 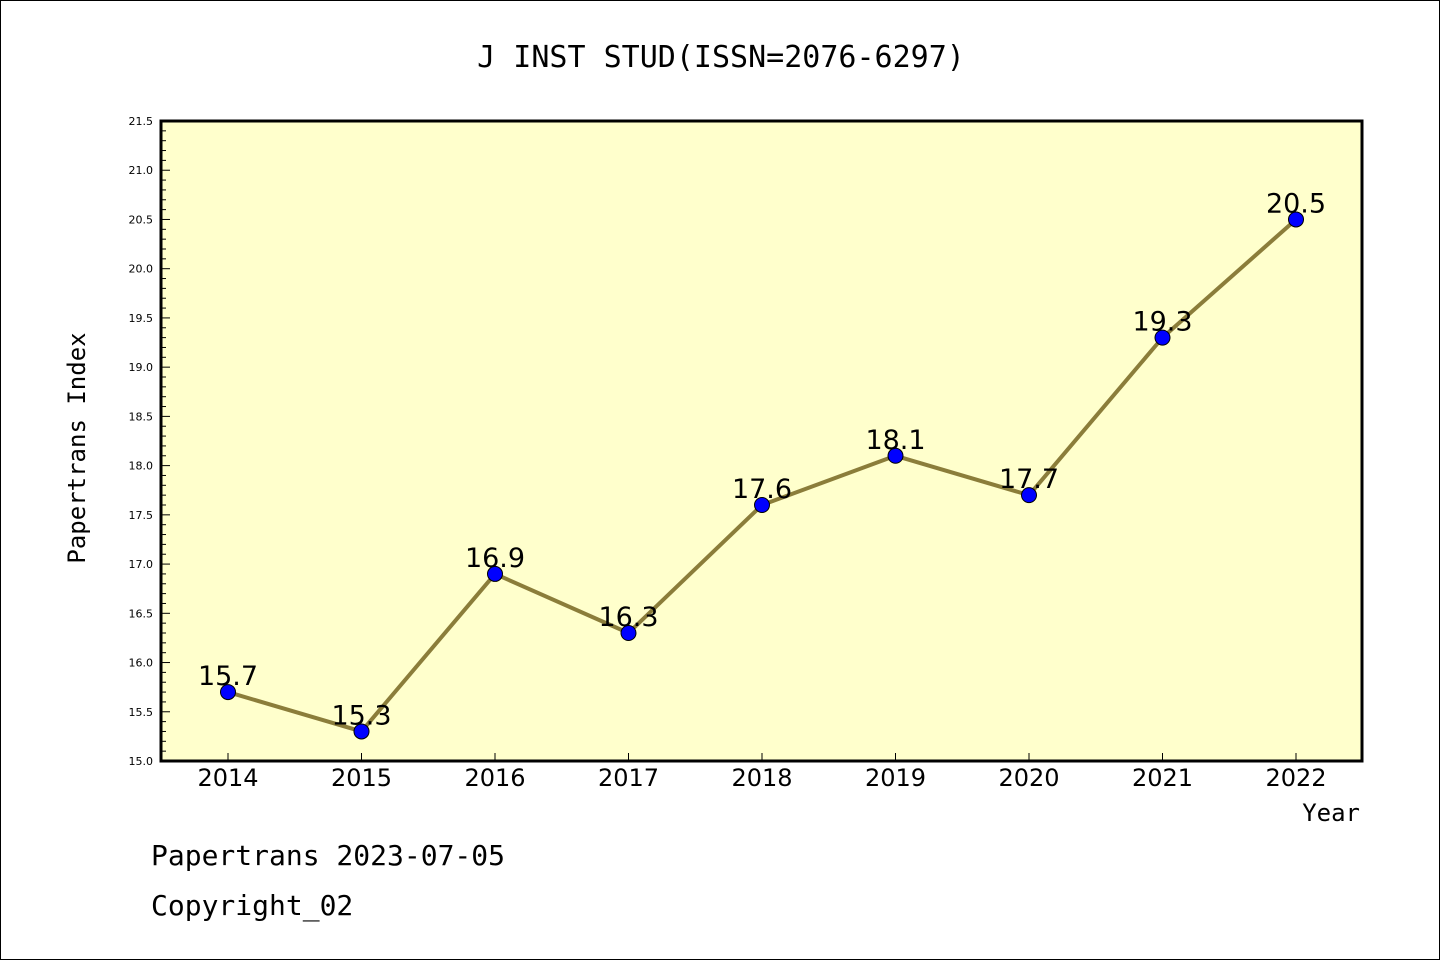 What do you see at coordinates (141, 466) in the screenshot?
I see `y-tick-label: 18.0` at bounding box center [141, 466].